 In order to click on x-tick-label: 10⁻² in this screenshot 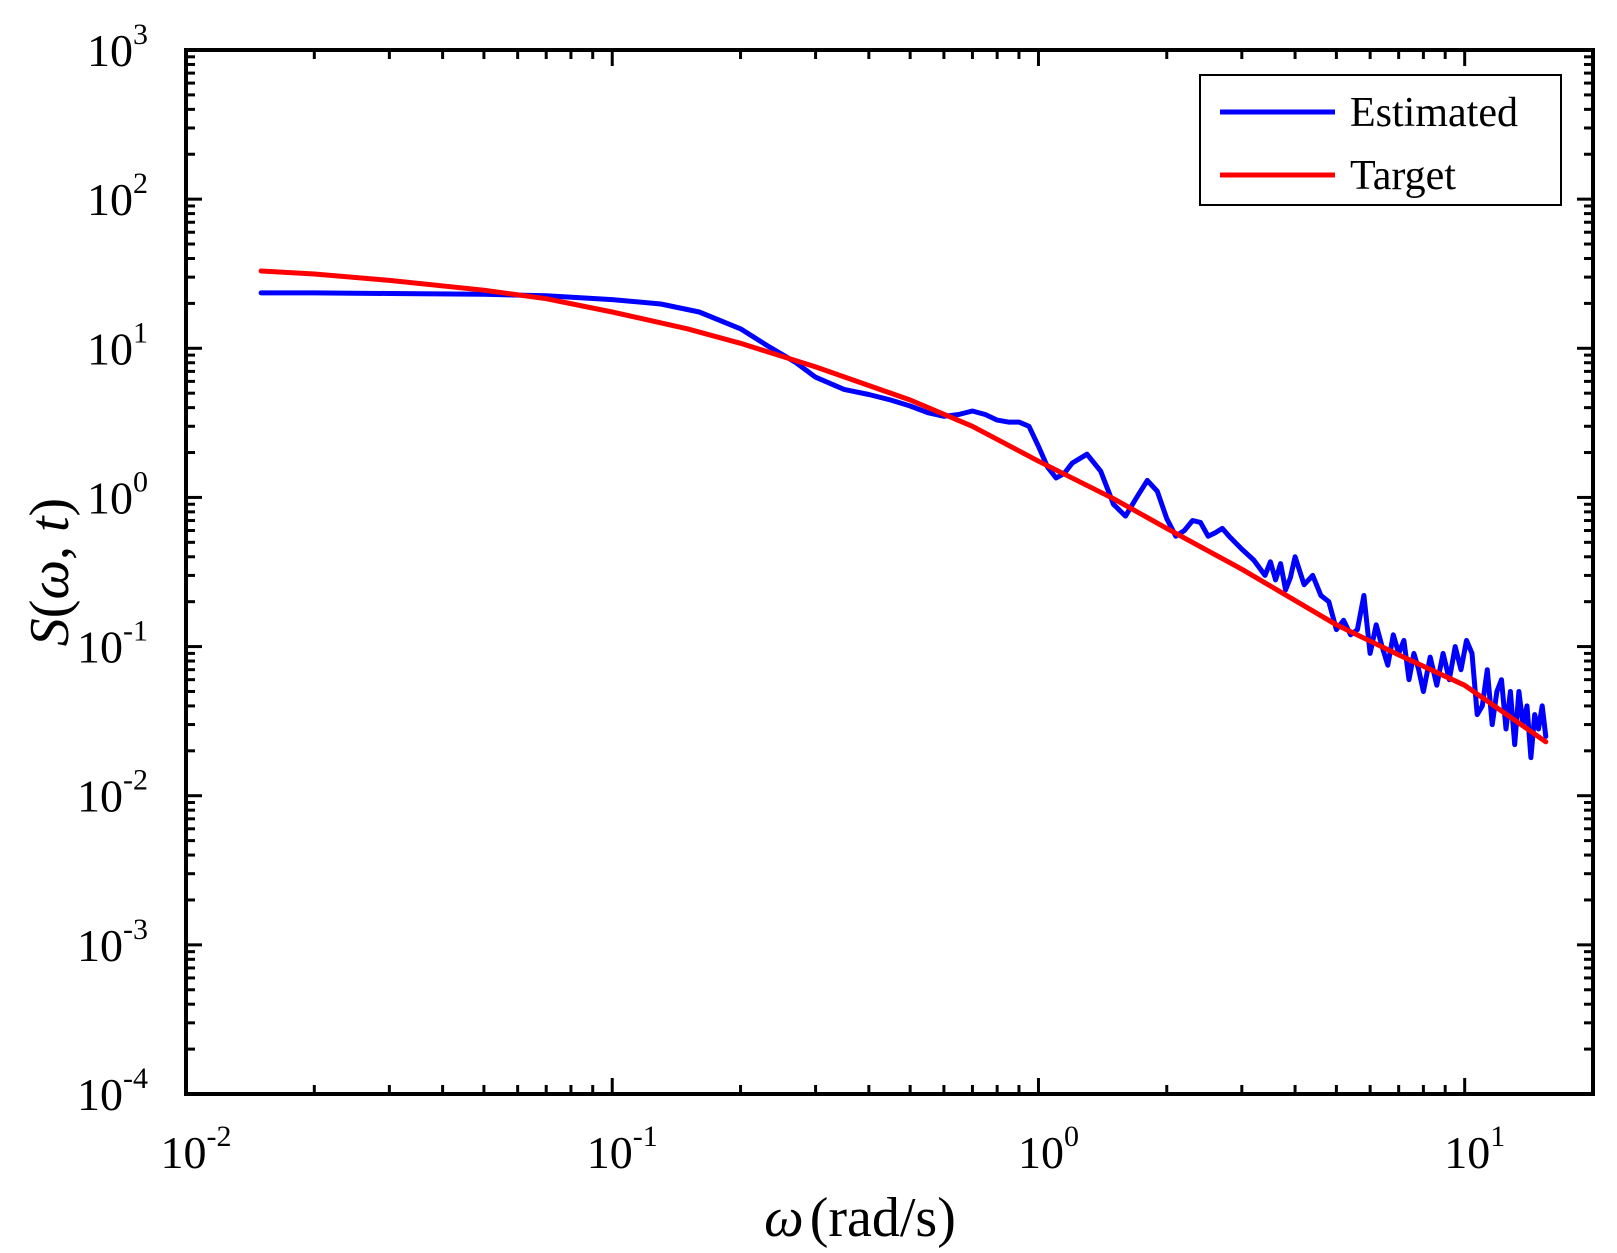, I will do `click(196, 1149)`.